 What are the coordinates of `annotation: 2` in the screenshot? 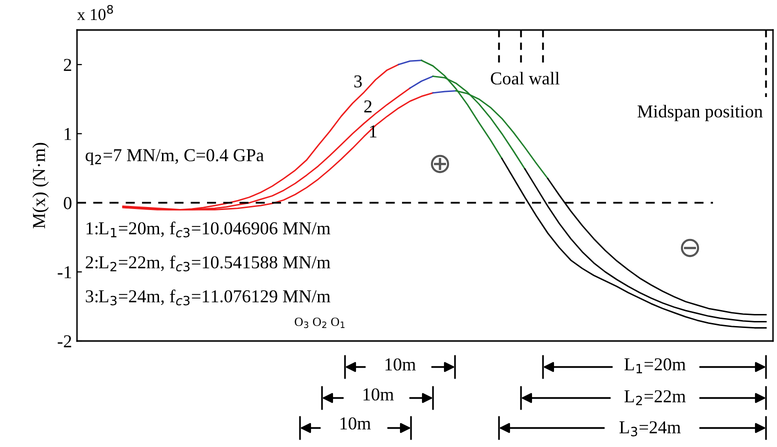 It's located at (368, 106).